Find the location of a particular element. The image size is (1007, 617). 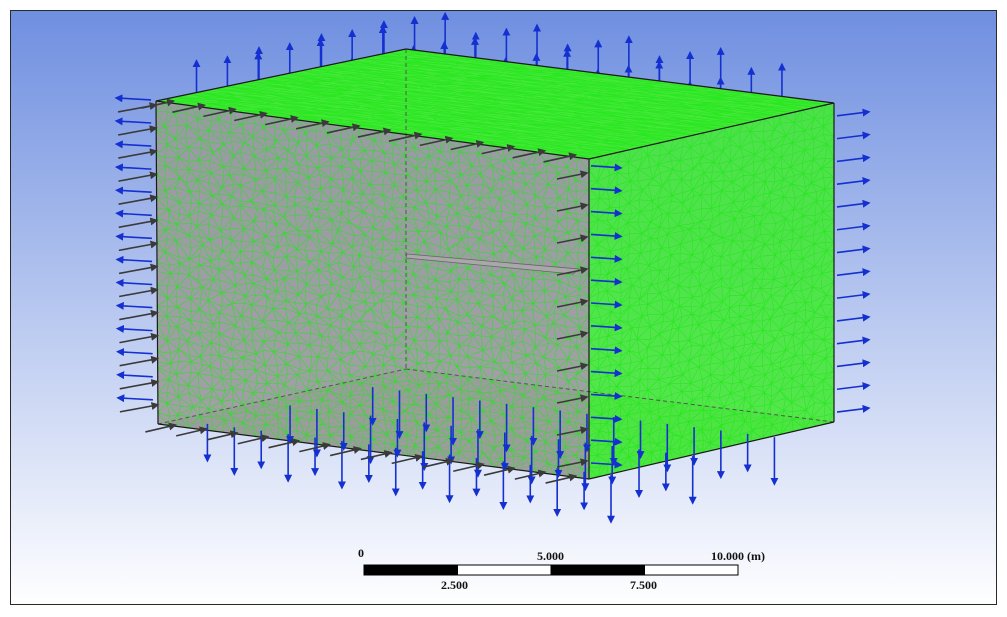

scale-label-7500: 7.500 is located at coordinates (643, 585).